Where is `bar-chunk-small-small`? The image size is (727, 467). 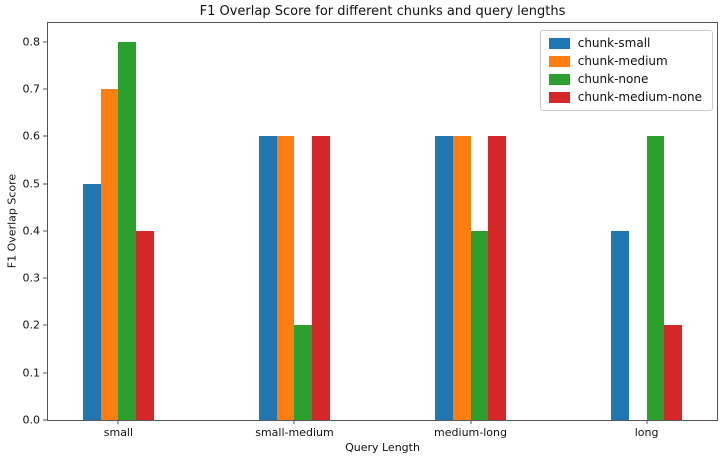
bar-chunk-small-small is located at coordinates (92, 301).